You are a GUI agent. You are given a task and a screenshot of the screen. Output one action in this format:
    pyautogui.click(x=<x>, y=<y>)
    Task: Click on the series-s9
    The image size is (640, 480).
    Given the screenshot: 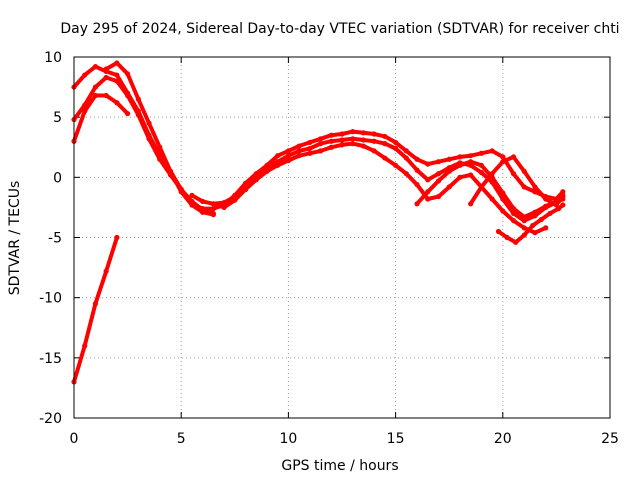 What is the action you would take?
    pyautogui.click(x=530, y=223)
    